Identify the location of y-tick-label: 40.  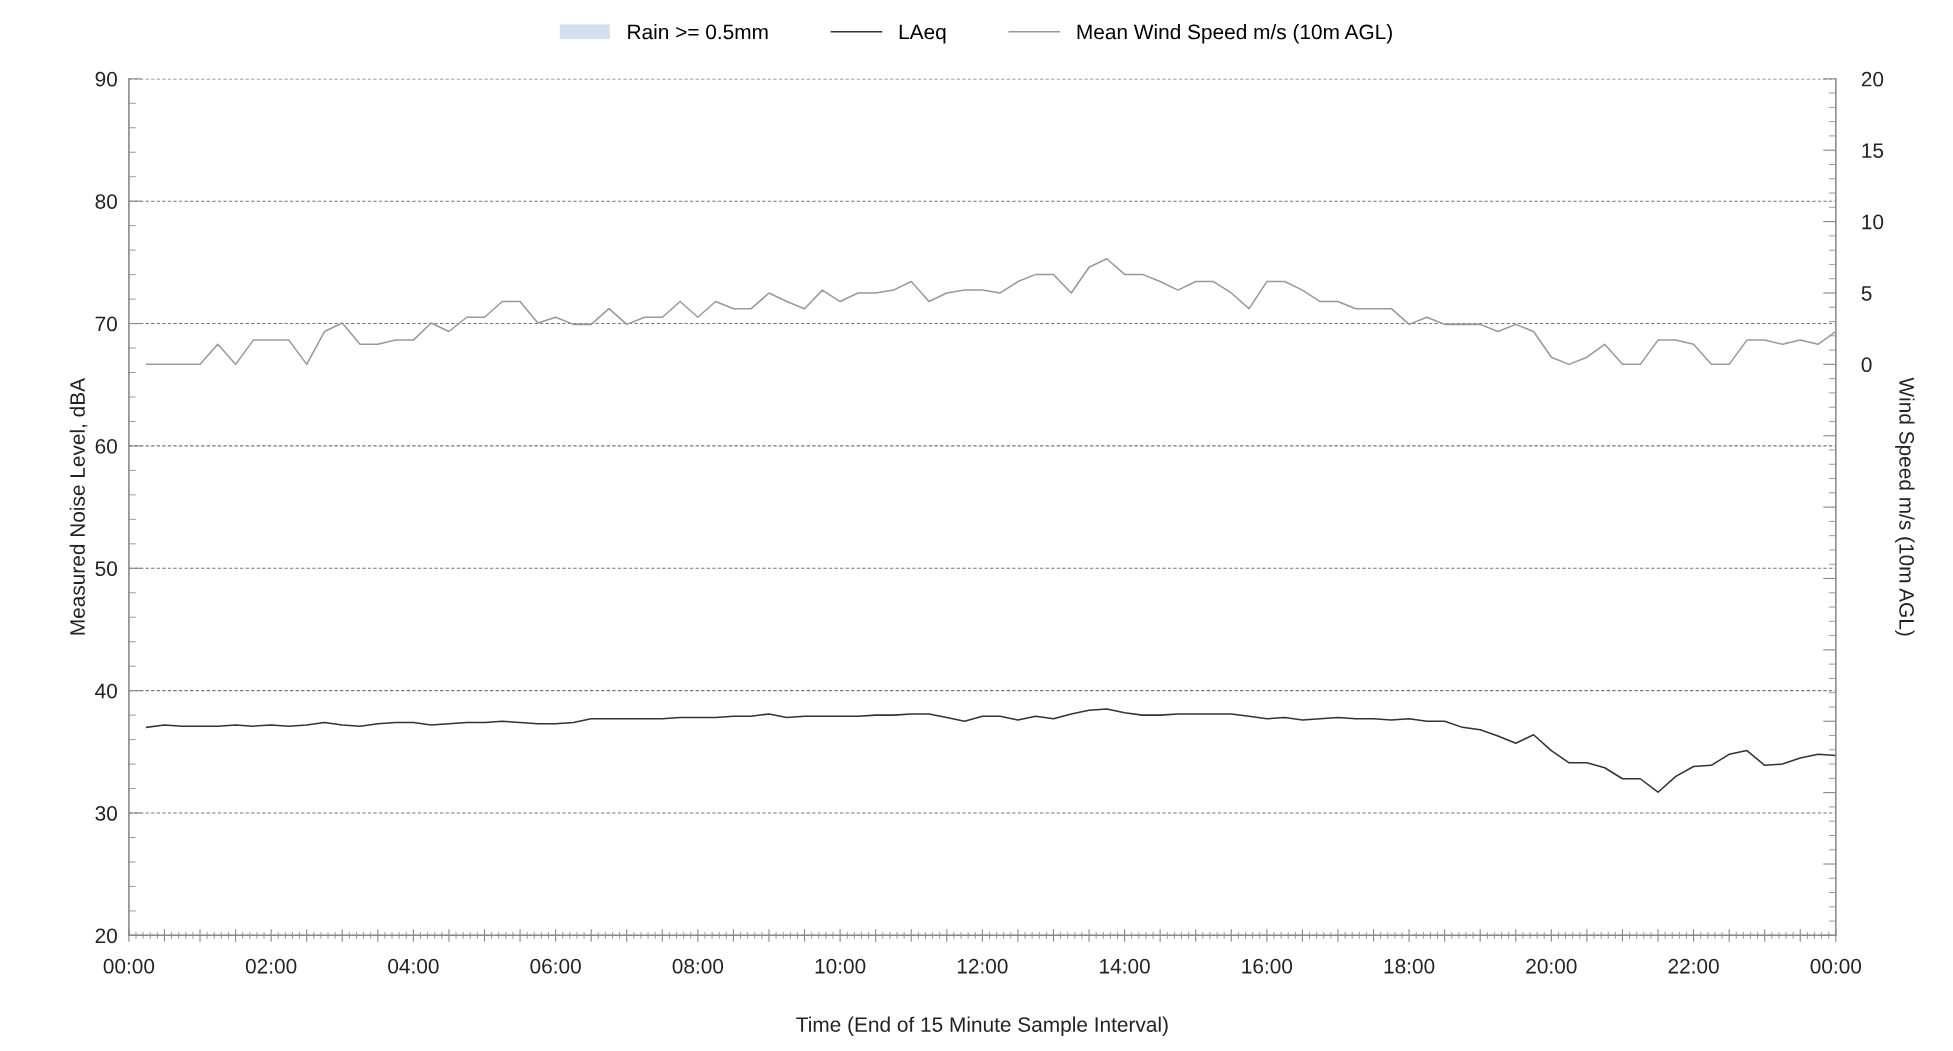
(106, 691).